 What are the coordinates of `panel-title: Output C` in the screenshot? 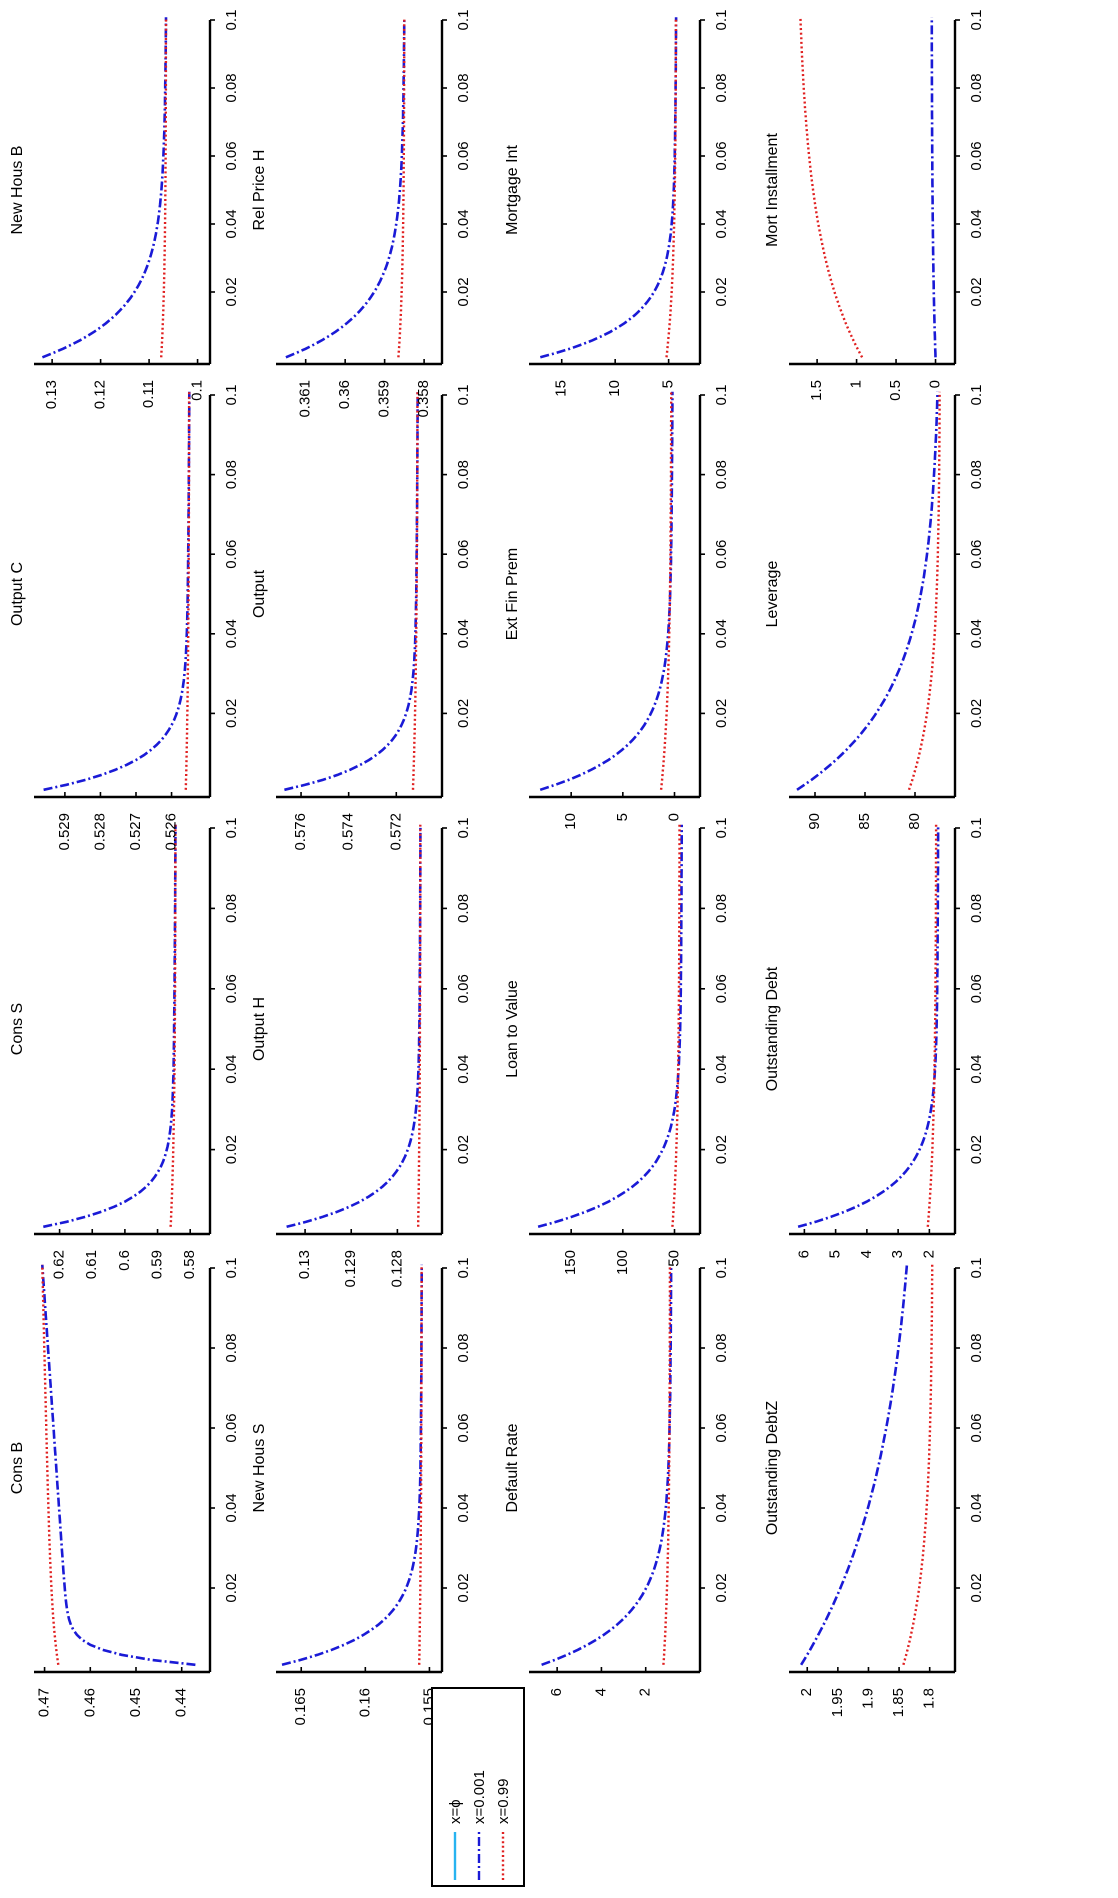 It's located at (17, 594).